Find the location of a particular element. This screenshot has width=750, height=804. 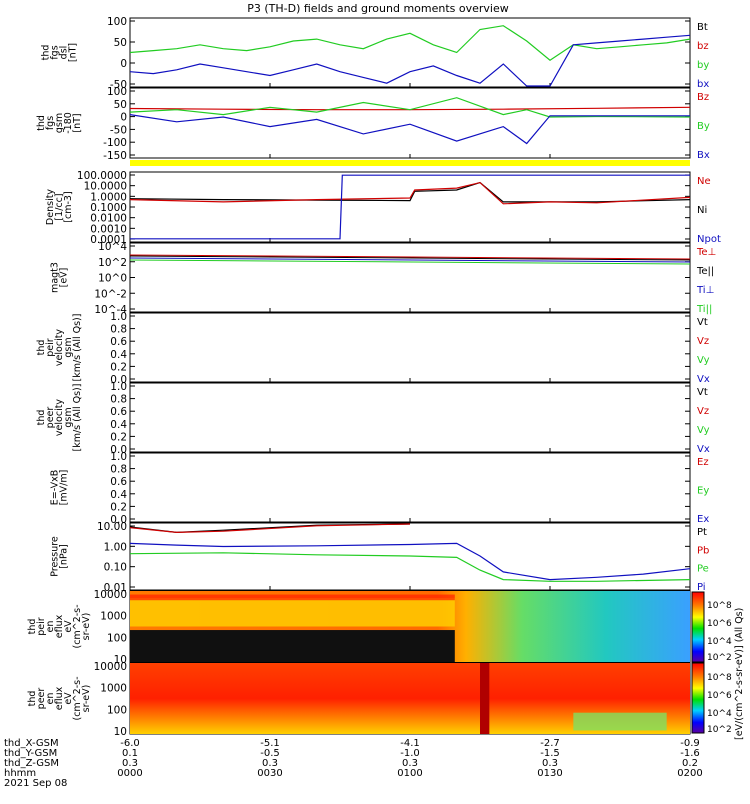

series-line-Ni is located at coordinates (410, 192).